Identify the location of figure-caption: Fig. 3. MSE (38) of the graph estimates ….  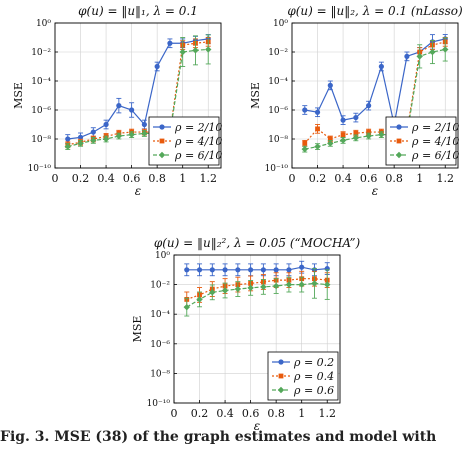
(218, 437).